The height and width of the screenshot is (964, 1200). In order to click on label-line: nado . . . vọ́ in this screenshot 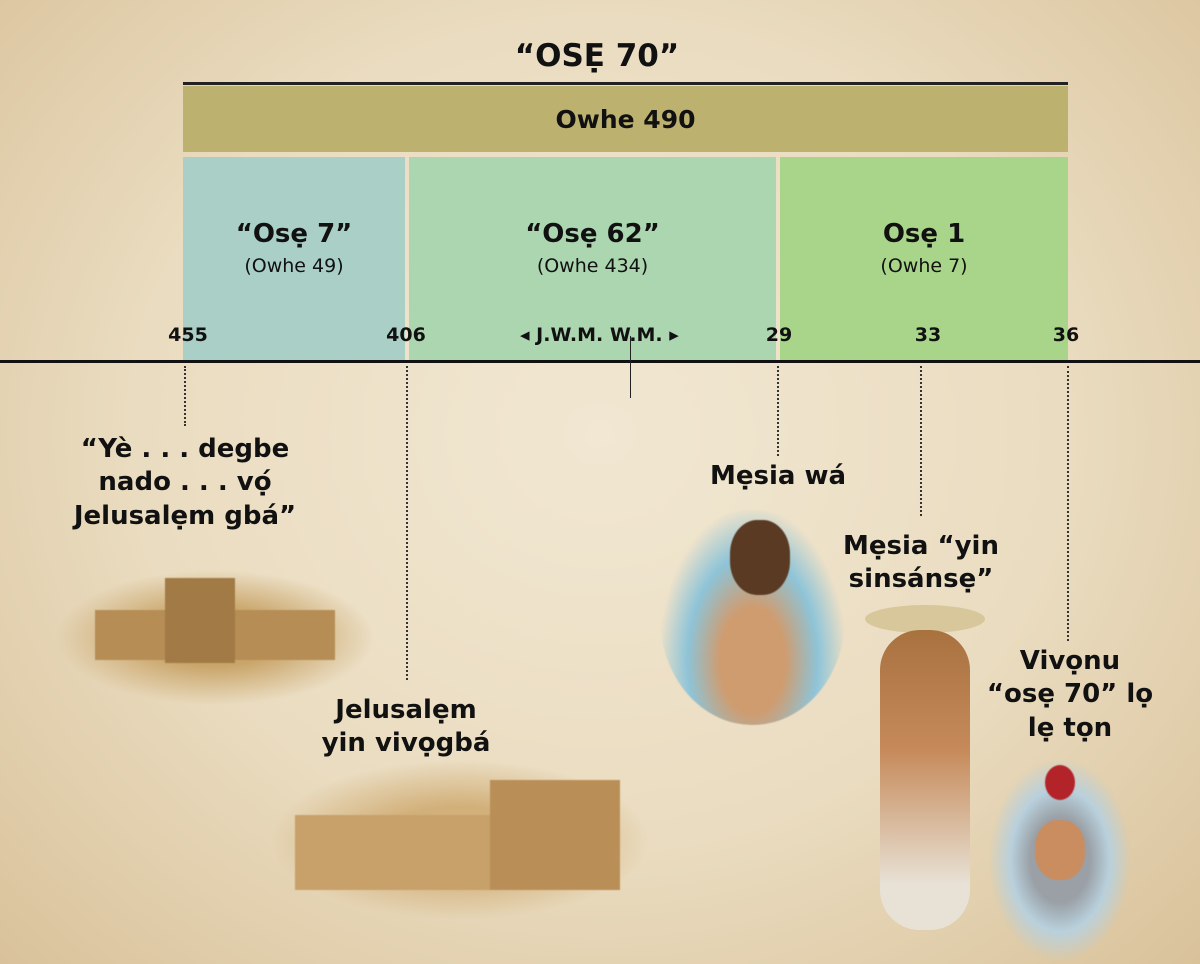, I will do `click(185, 482)`.